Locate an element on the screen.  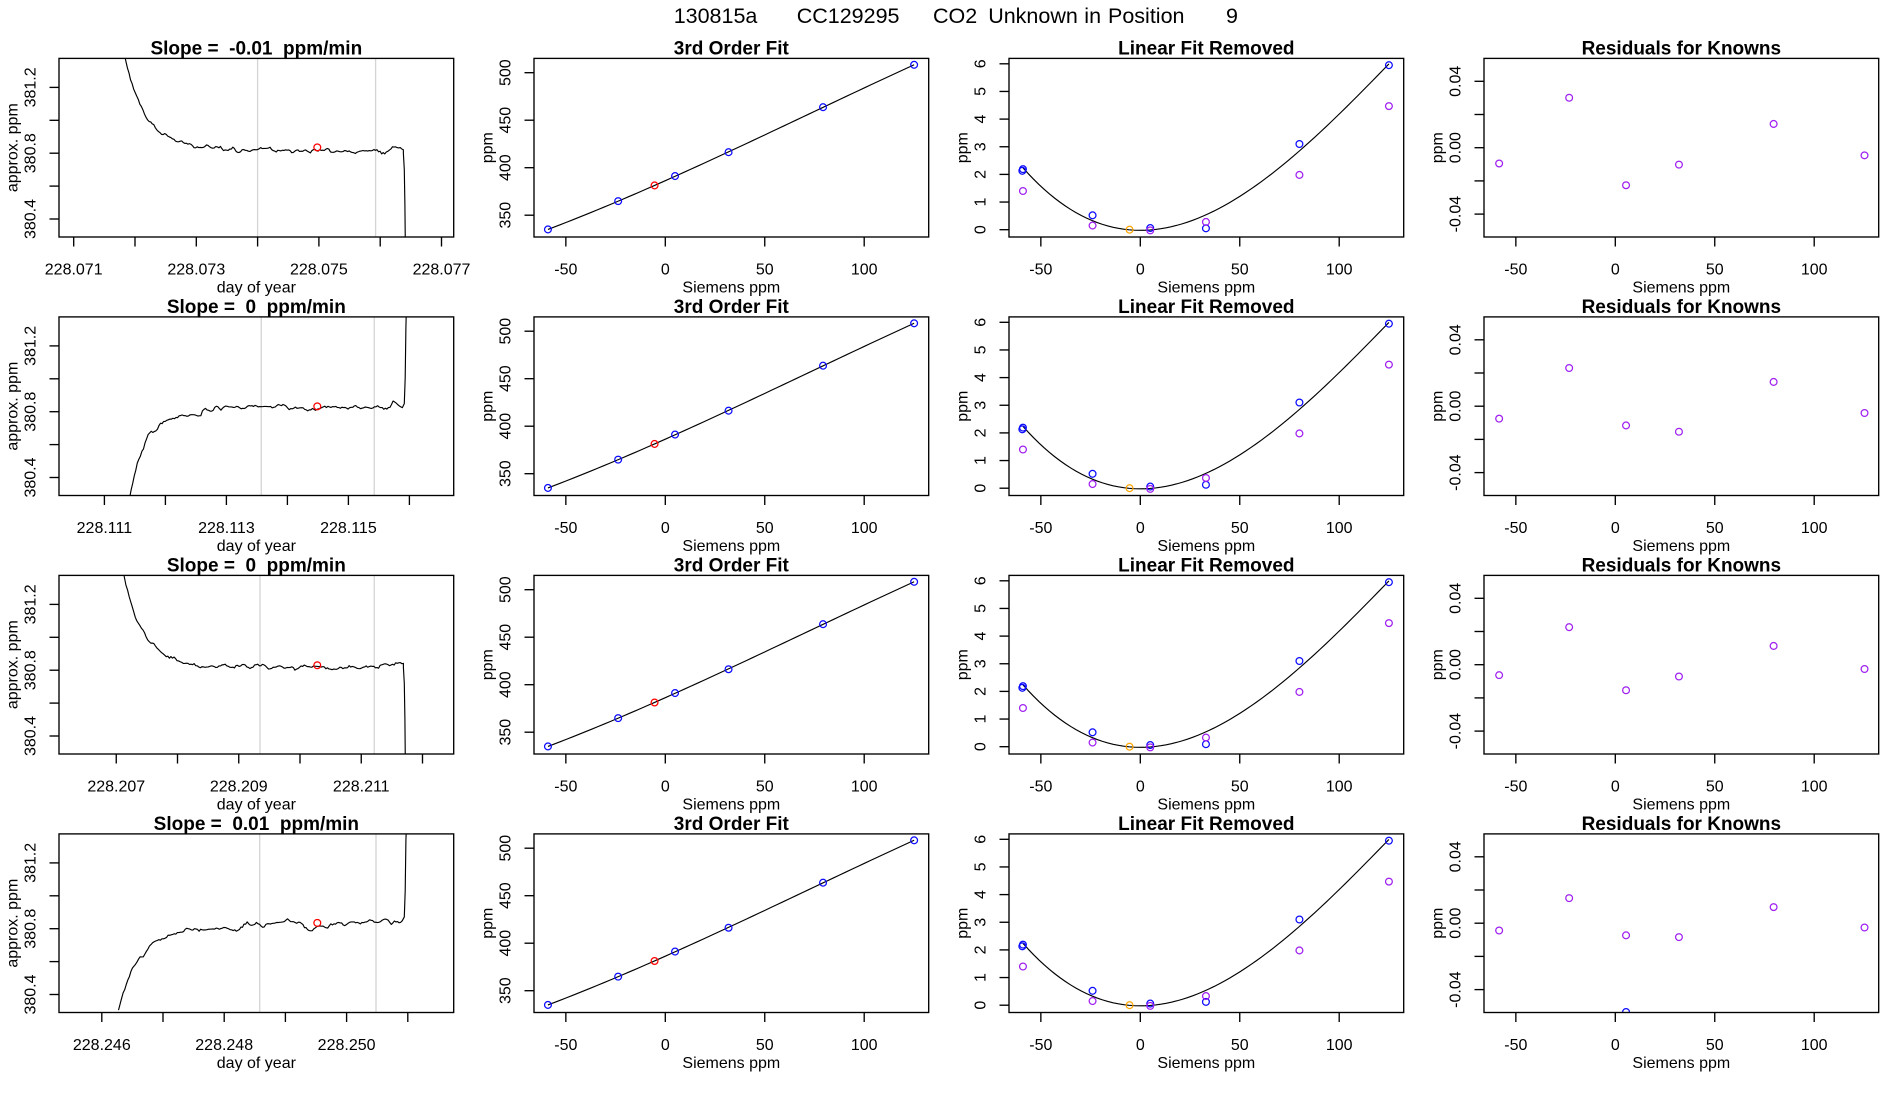
svg-text: 6 is located at coordinates (981, 839).